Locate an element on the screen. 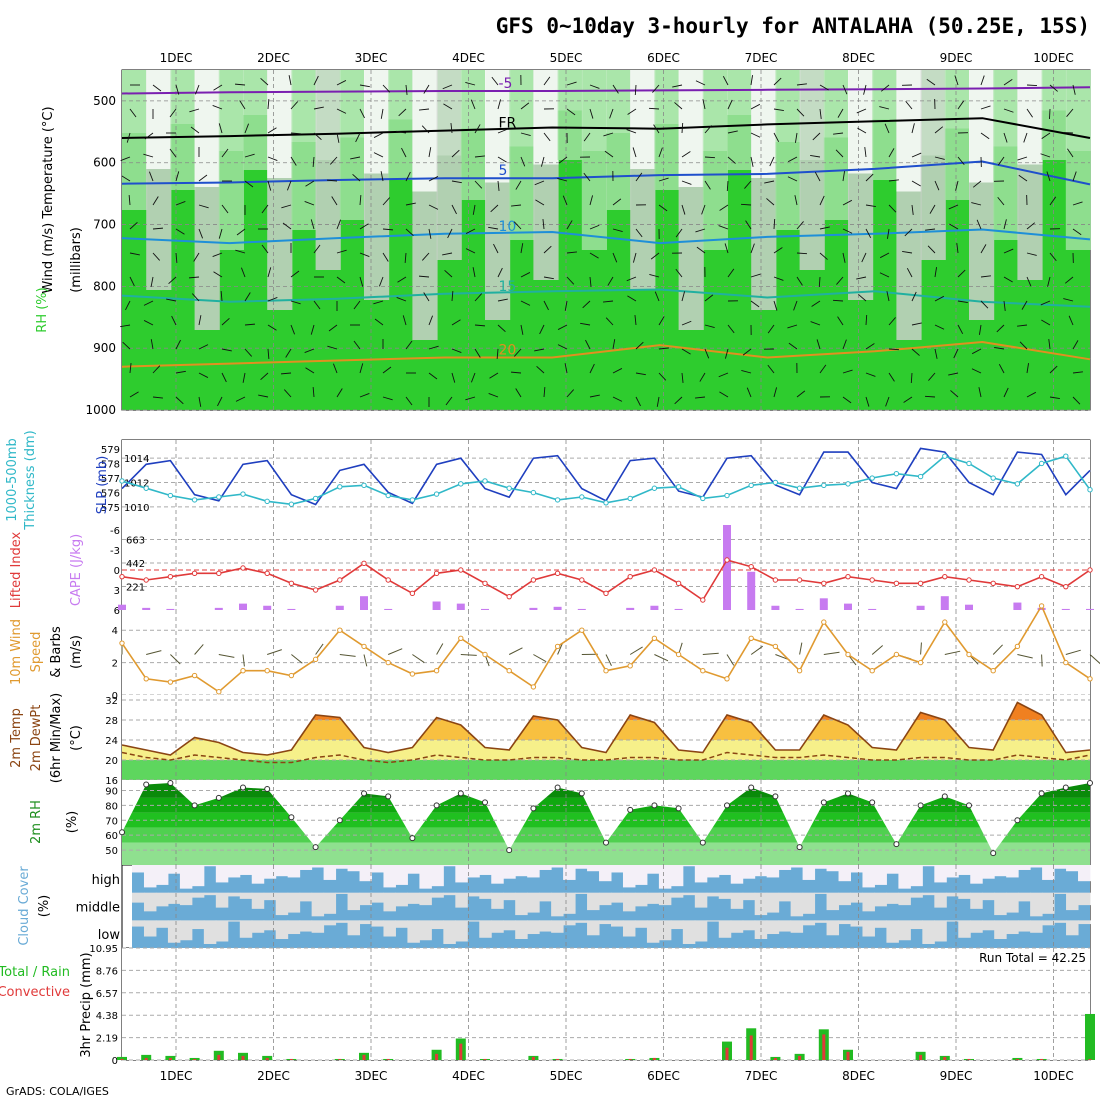 This screenshot has height=1100, width=1100. precip-conv-bar is located at coordinates (170, 1058).